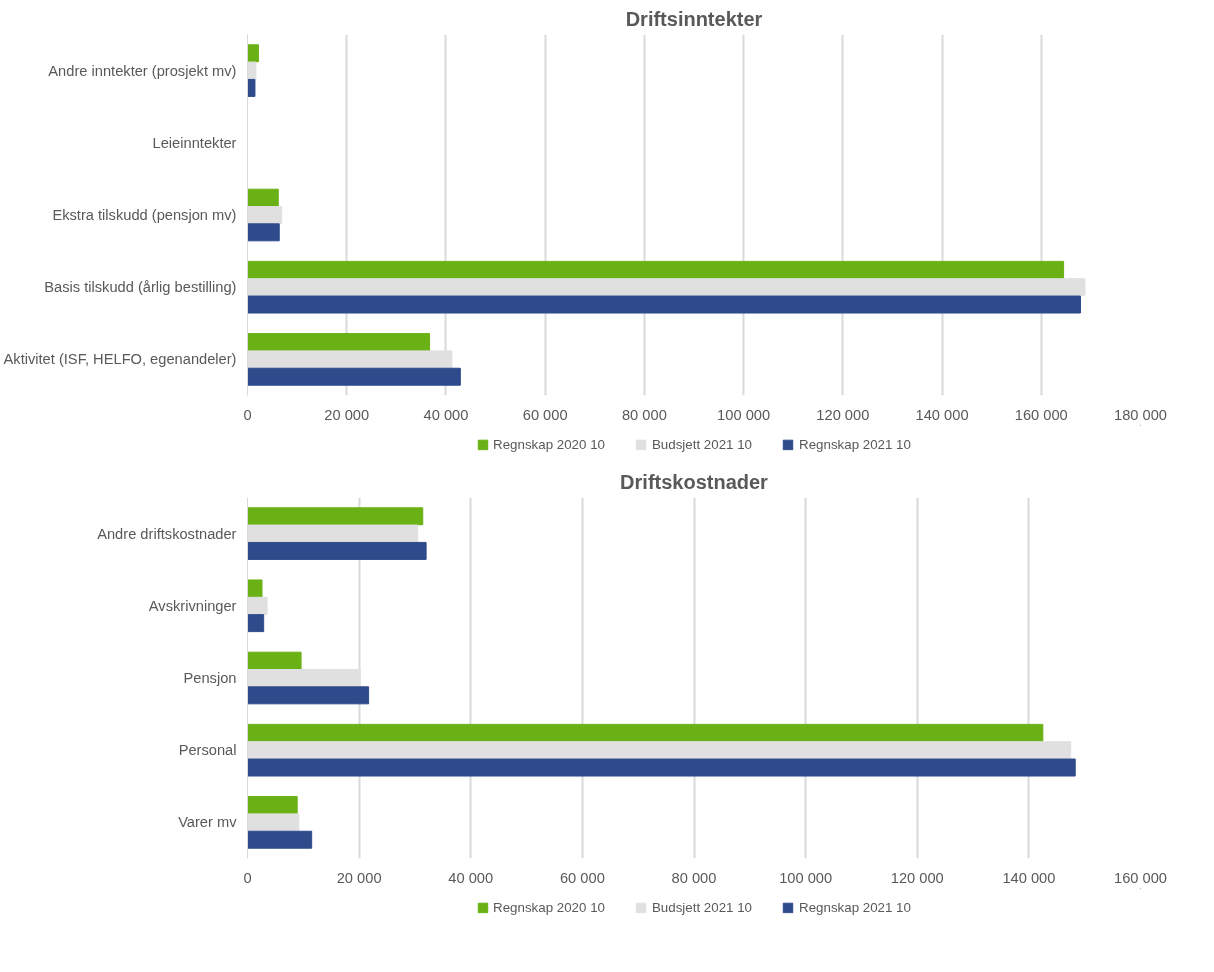 The image size is (1214, 972). What do you see at coordinates (1140, 414) in the screenshot?
I see `x-tick-label: 180 000` at bounding box center [1140, 414].